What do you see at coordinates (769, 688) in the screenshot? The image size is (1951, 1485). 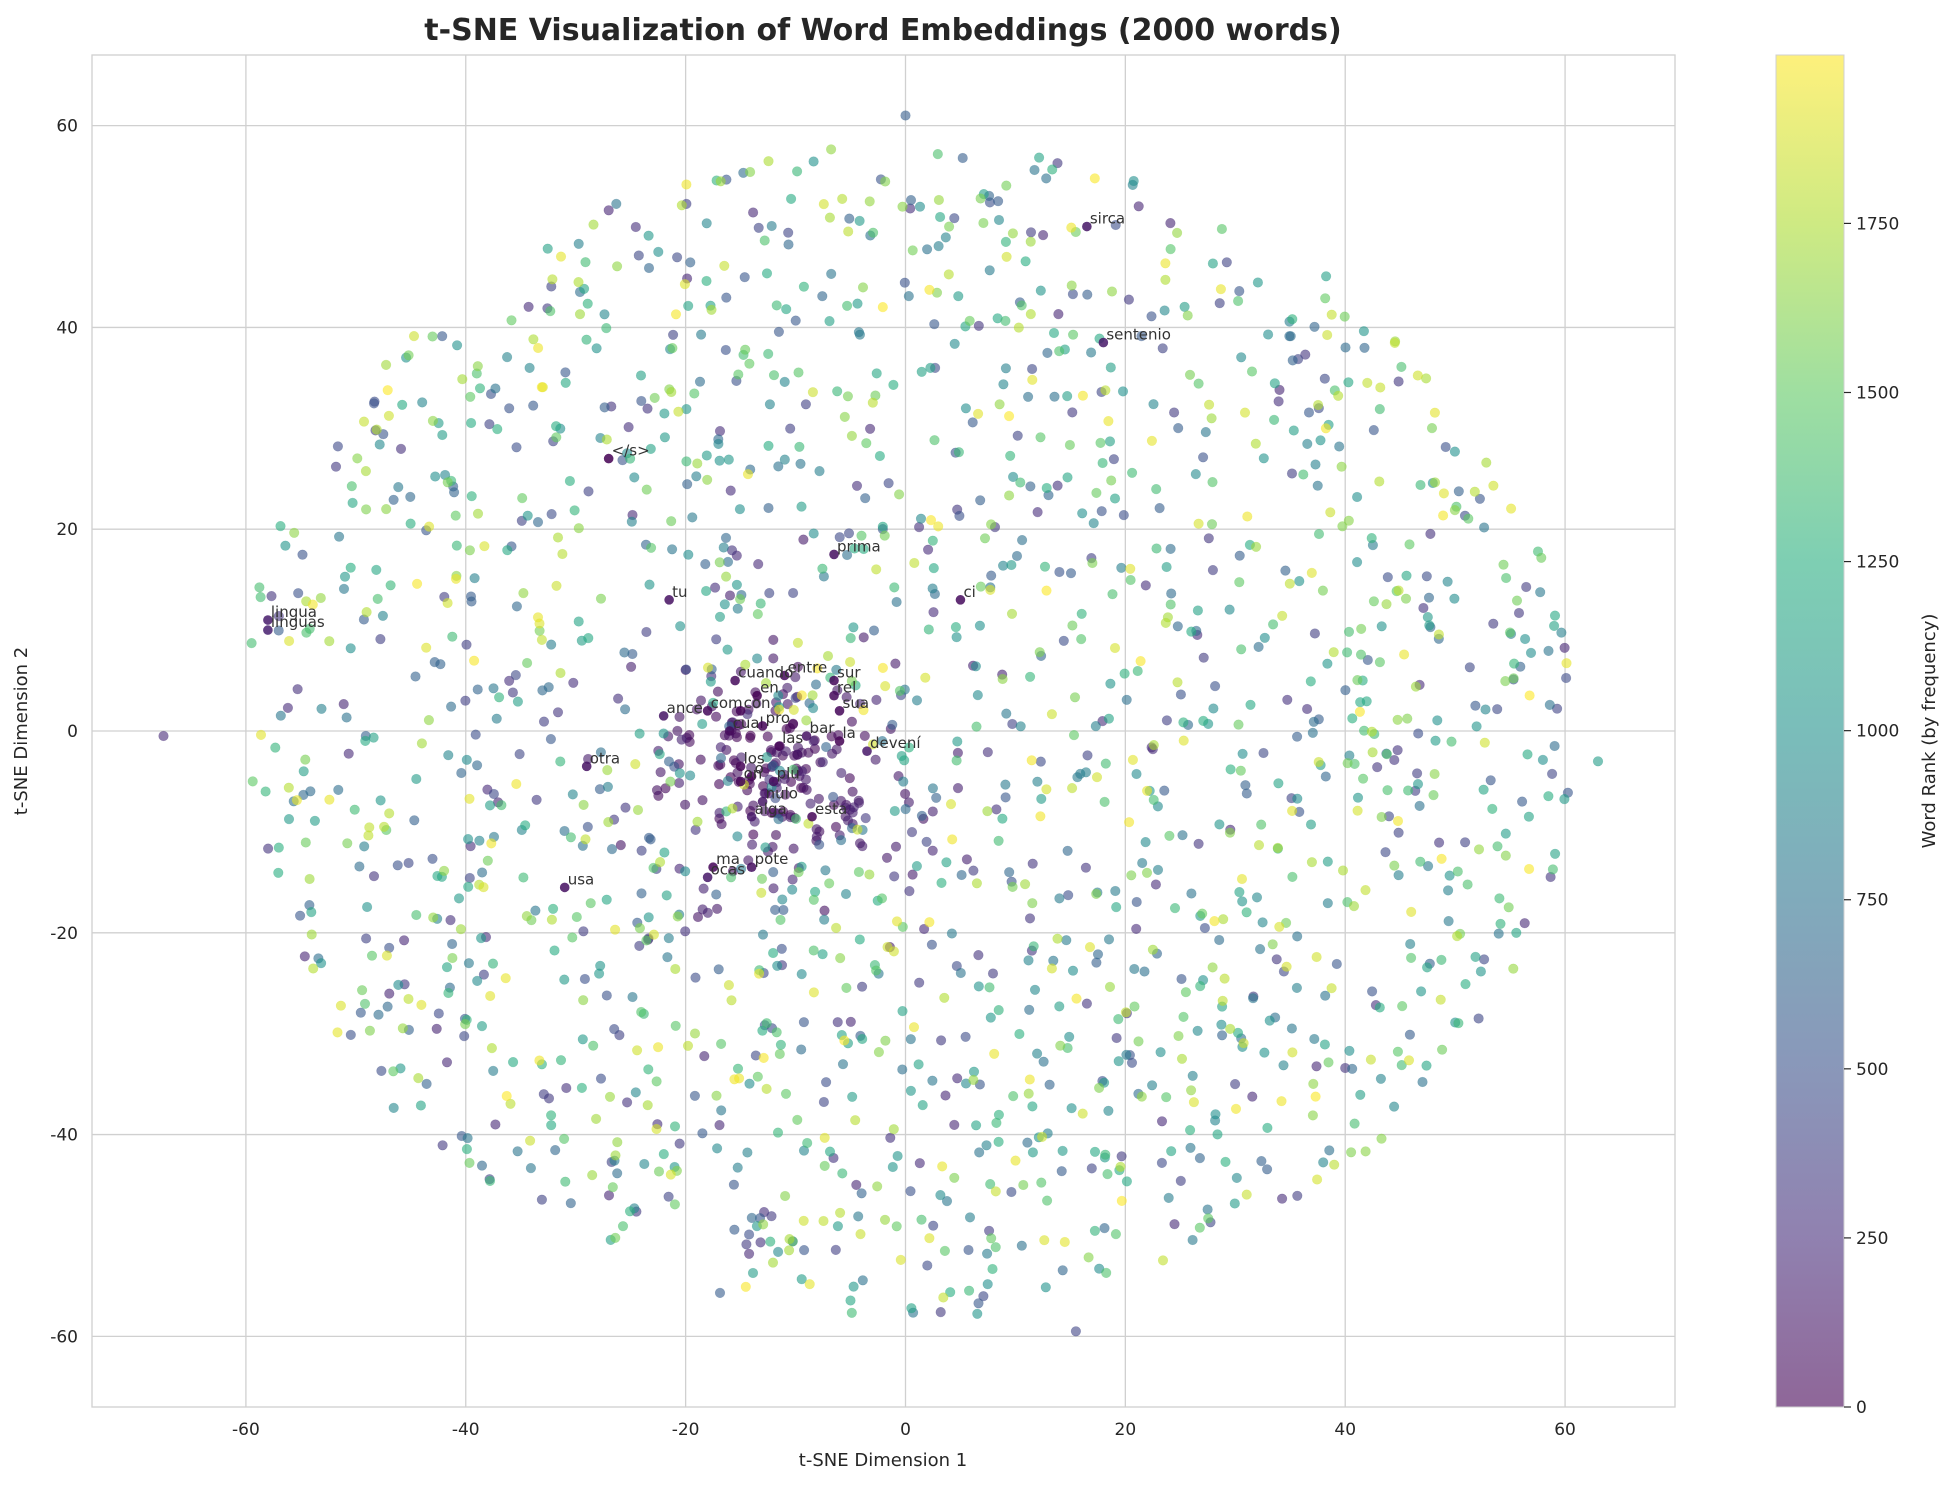 I see `word-label: en` at bounding box center [769, 688].